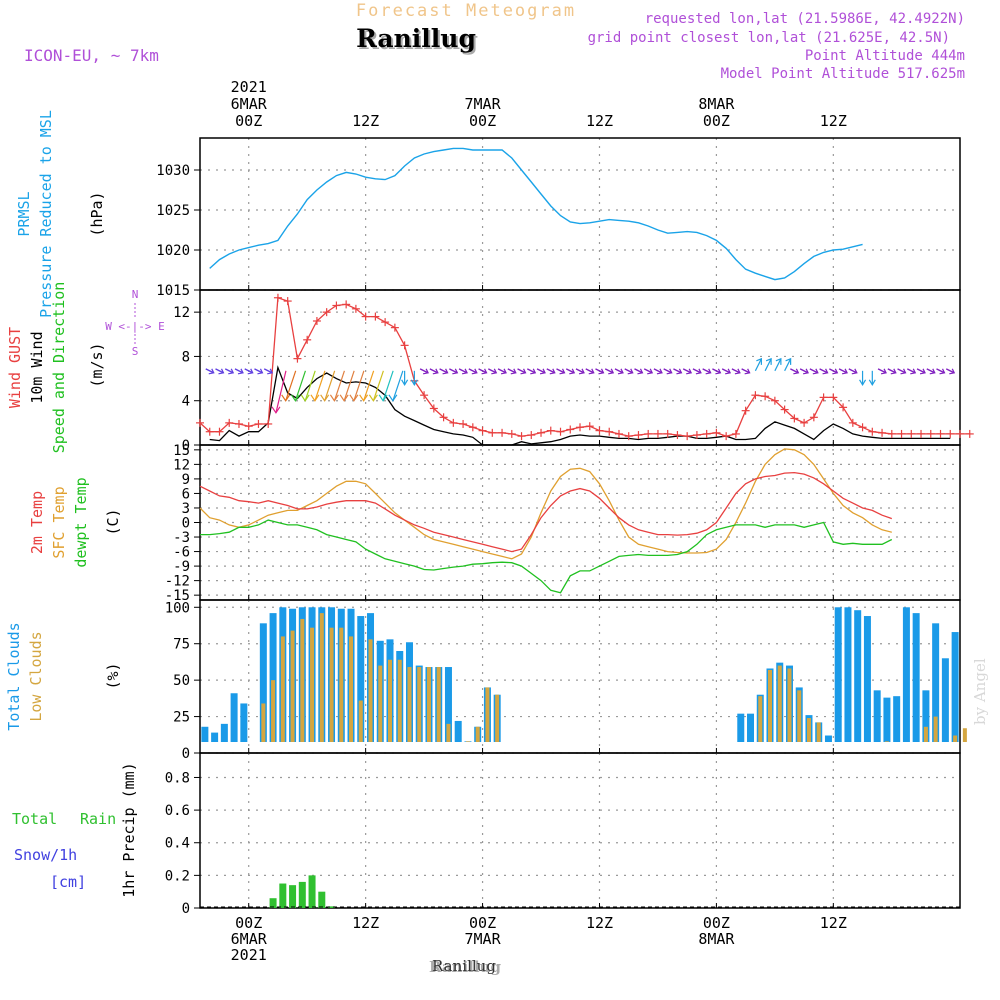  What do you see at coordinates (135, 323) in the screenshot?
I see `compass-icon: W <-|-> E N S` at bounding box center [135, 323].